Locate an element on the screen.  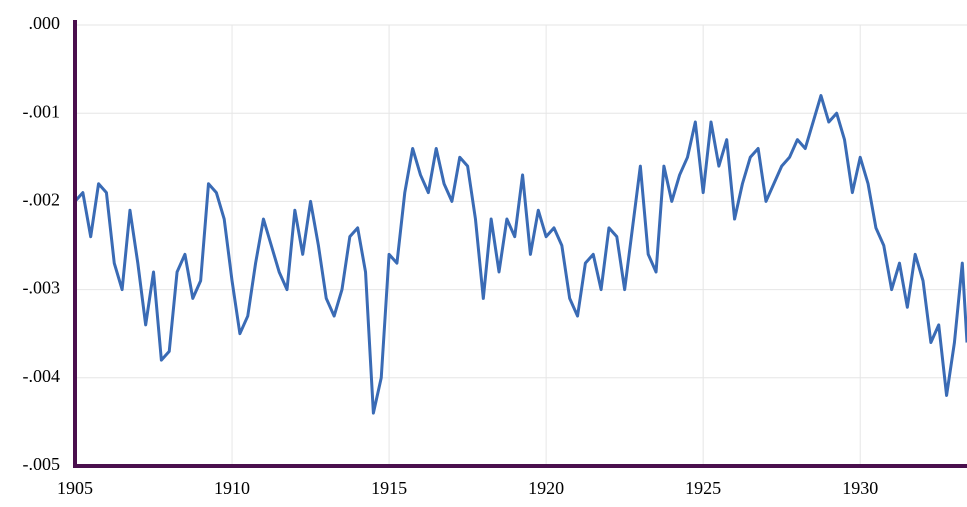
y-tick-label: -.005 is located at coordinates (42, 464).